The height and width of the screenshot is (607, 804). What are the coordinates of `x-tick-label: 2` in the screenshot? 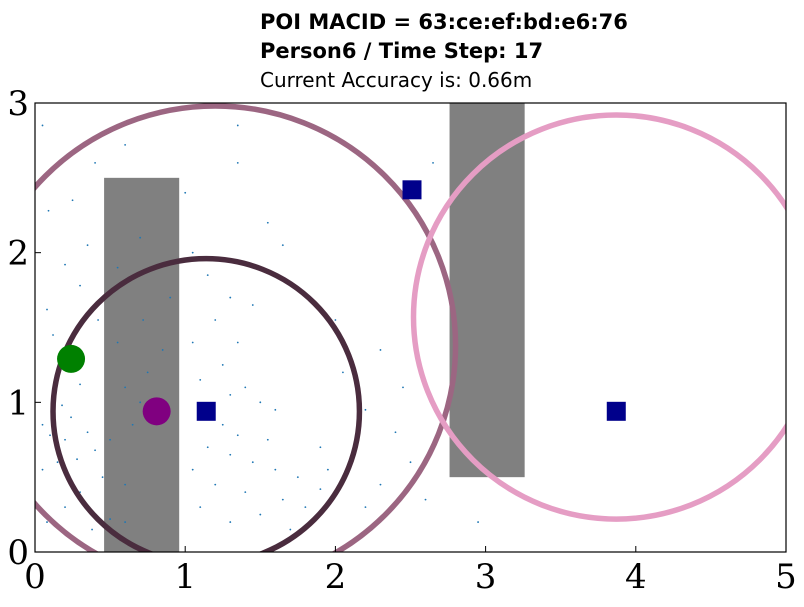 It's located at (336, 577).